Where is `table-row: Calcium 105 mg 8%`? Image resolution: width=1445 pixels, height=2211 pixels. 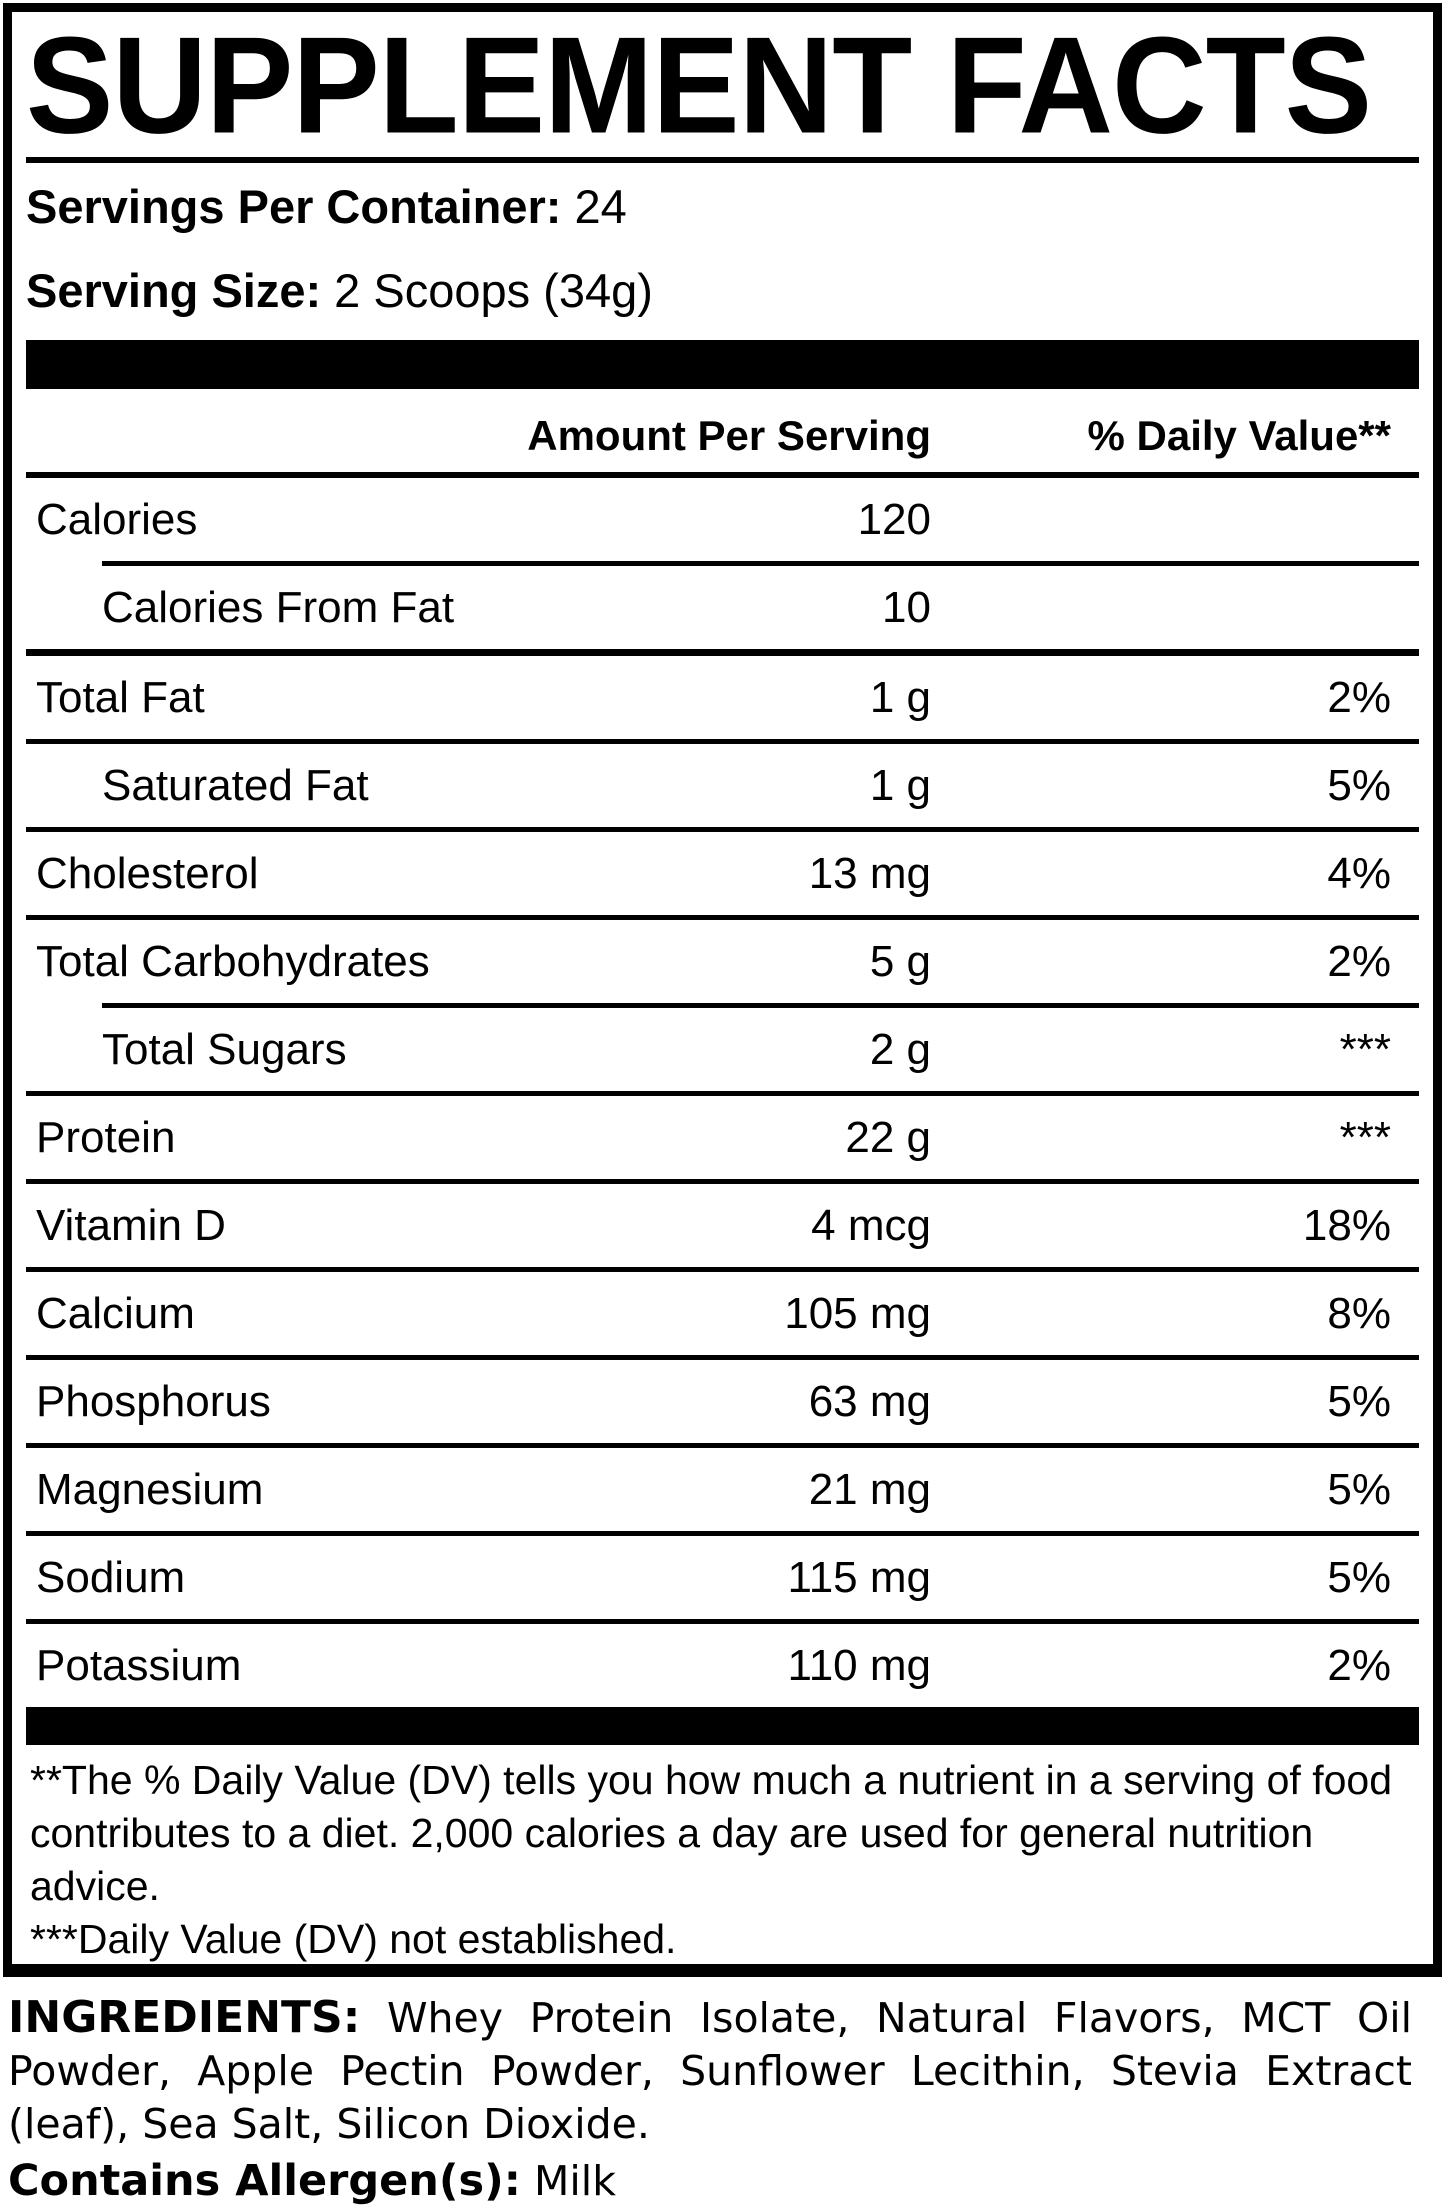 table-row: Calcium 105 mg 8% is located at coordinates (722, 1313).